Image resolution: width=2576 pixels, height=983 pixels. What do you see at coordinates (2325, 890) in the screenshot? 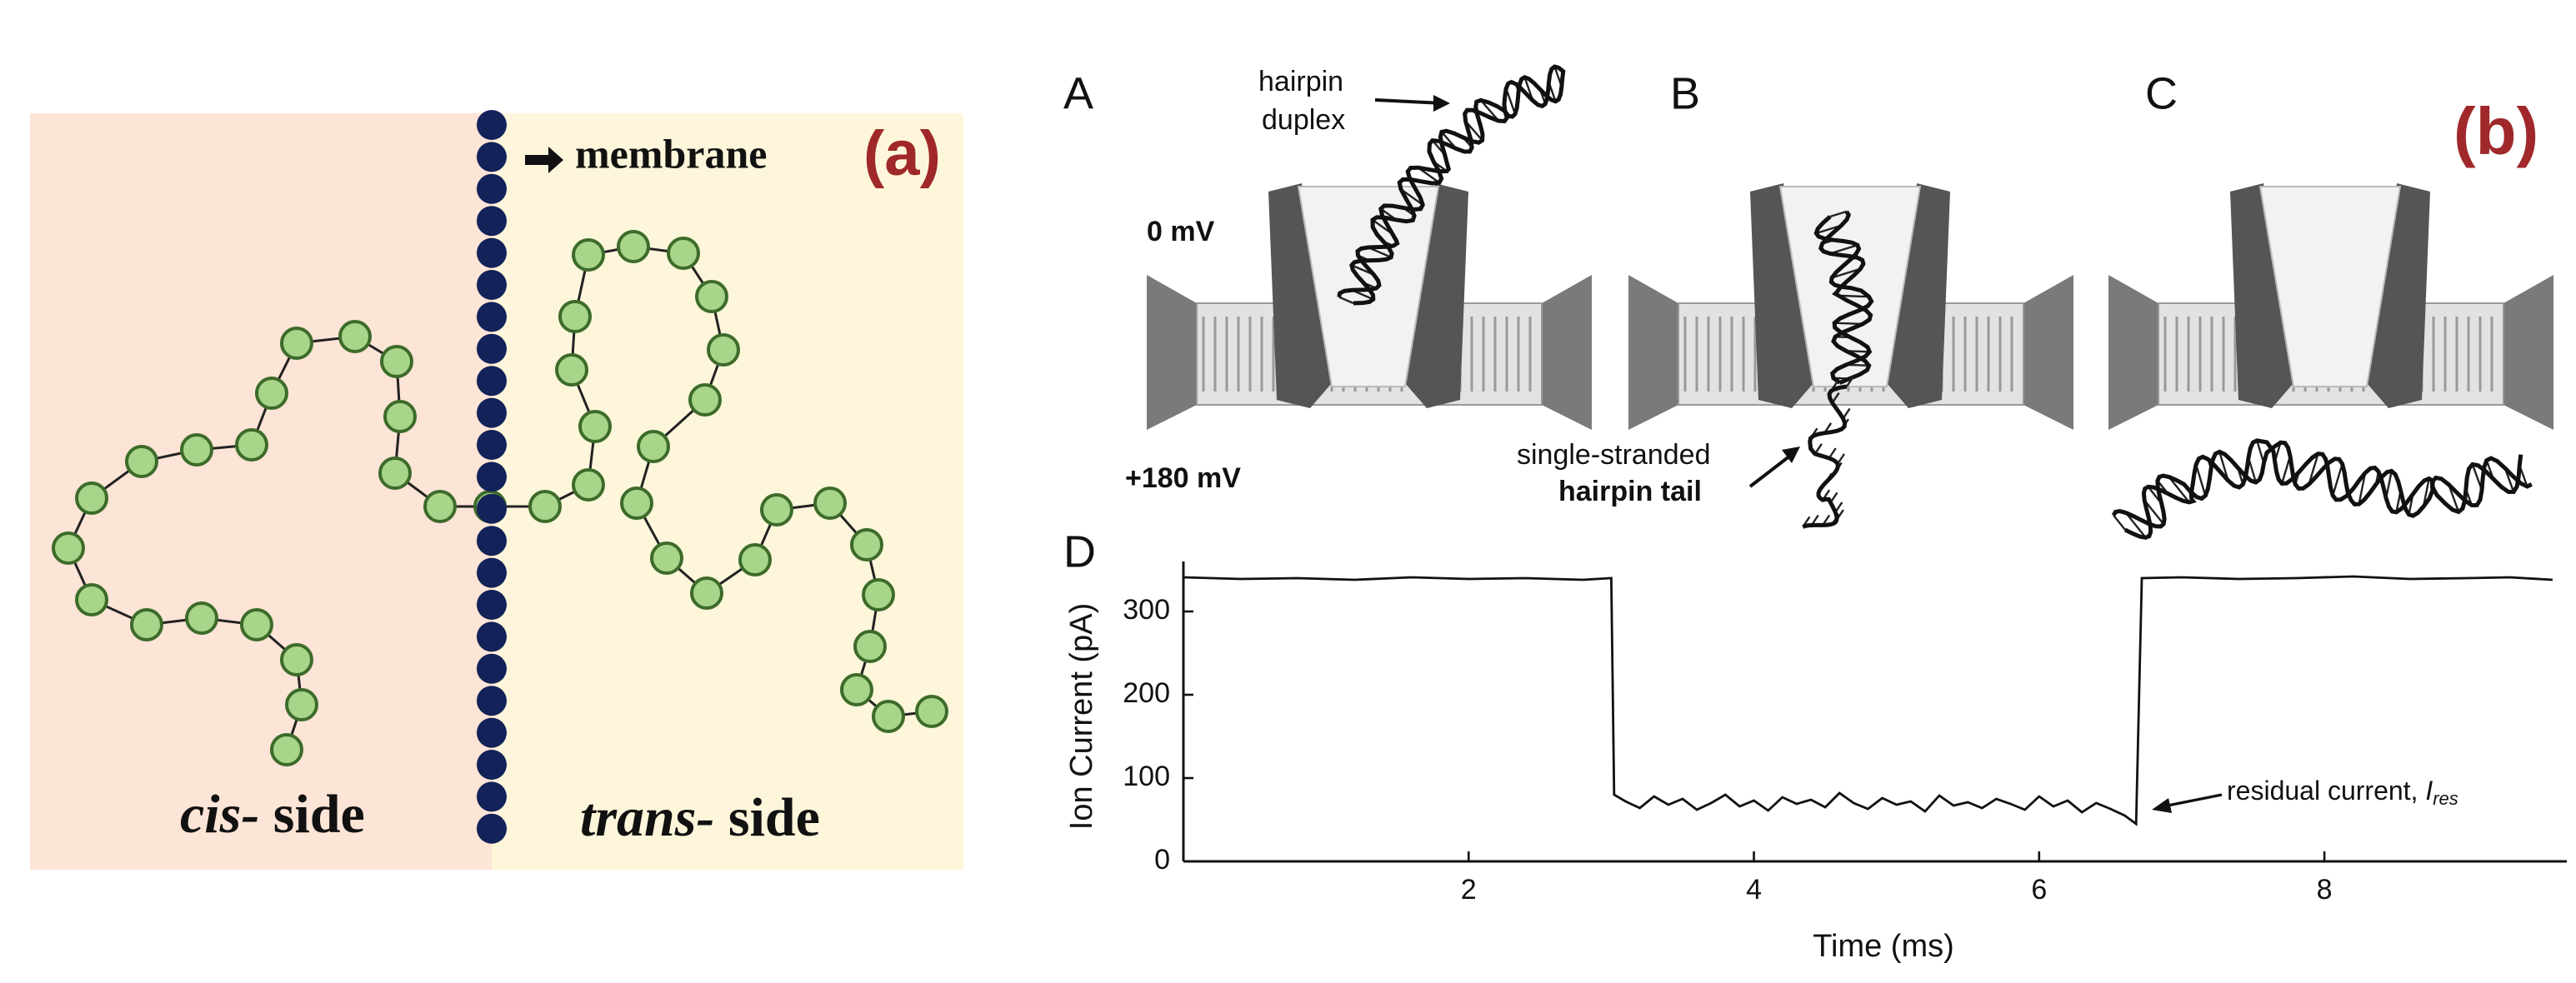
I see `x-tick-label: 8` at bounding box center [2325, 890].